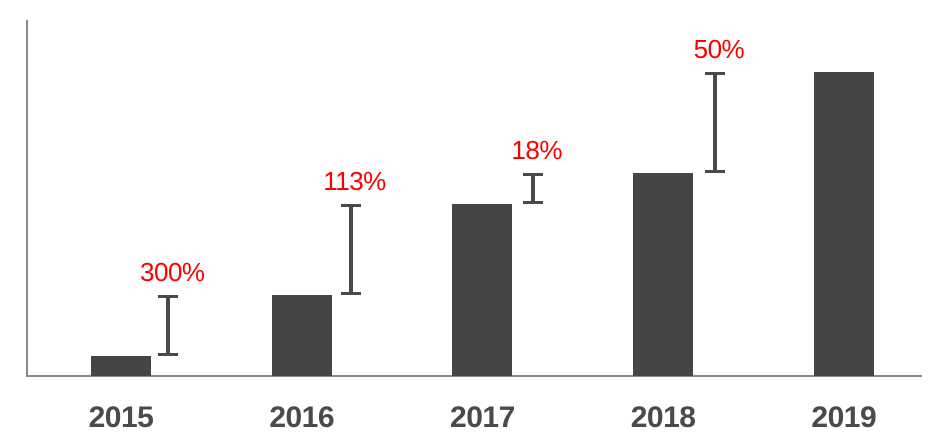 This screenshot has height=444, width=940. I want to click on growth-range-marker-2017-2018, so click(532, 189).